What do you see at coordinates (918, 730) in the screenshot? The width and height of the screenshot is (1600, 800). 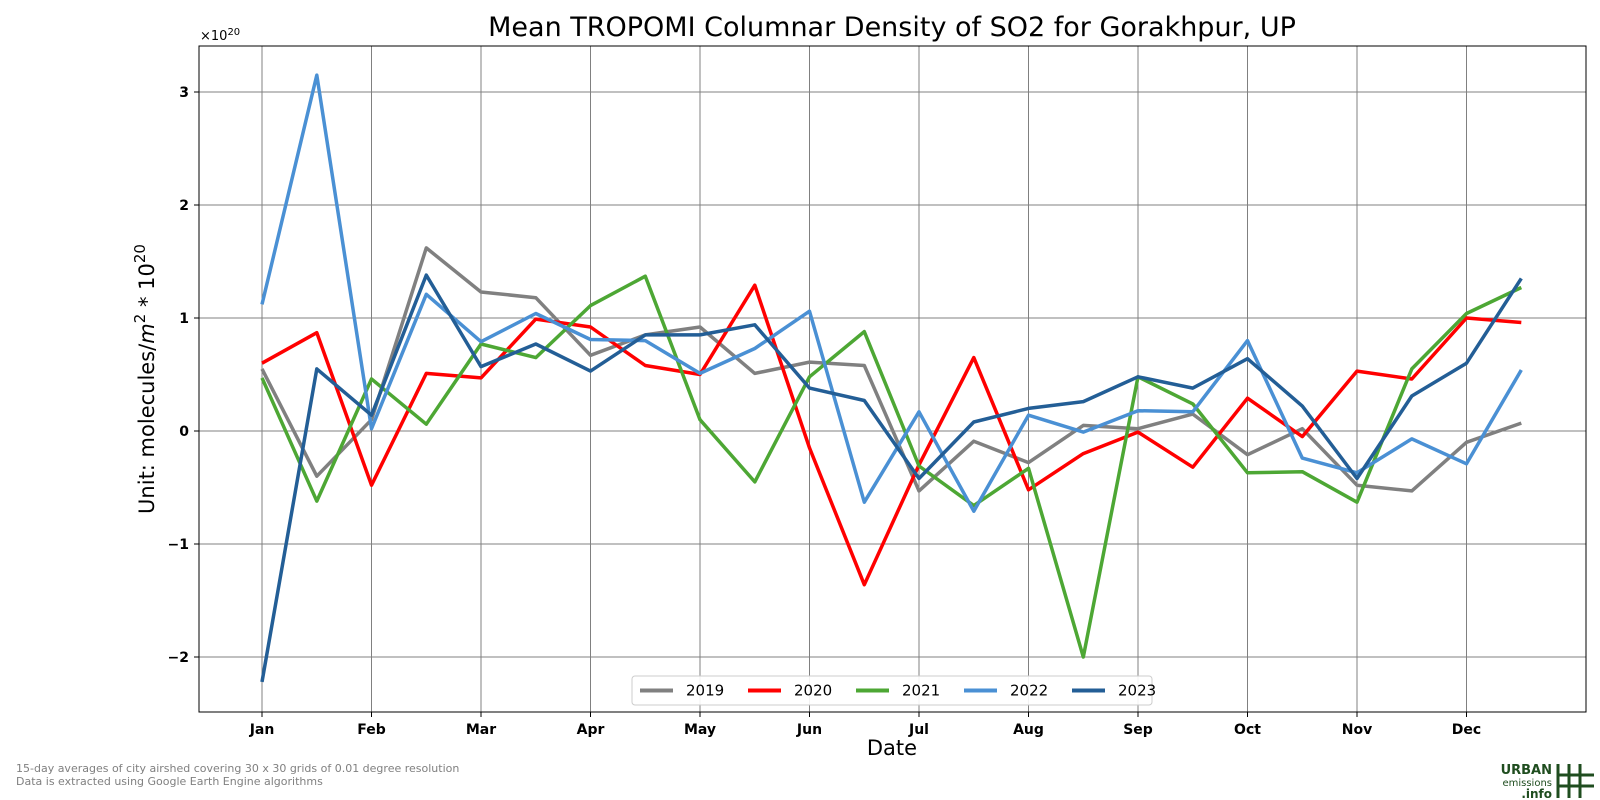 I see `x-tick-label-jul: Jul` at bounding box center [918, 730].